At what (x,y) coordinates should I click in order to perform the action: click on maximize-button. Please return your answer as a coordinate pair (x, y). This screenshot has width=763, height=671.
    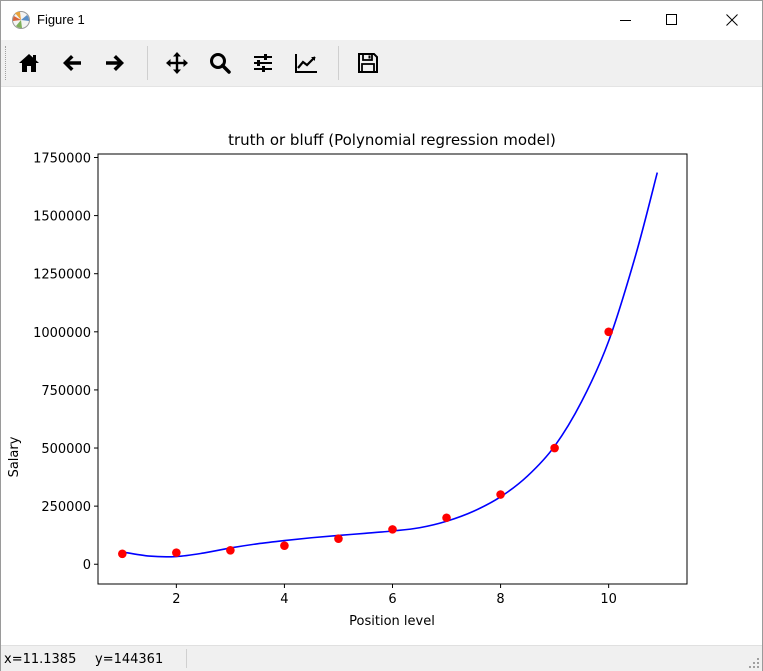
    Looking at the image, I should click on (672, 20).